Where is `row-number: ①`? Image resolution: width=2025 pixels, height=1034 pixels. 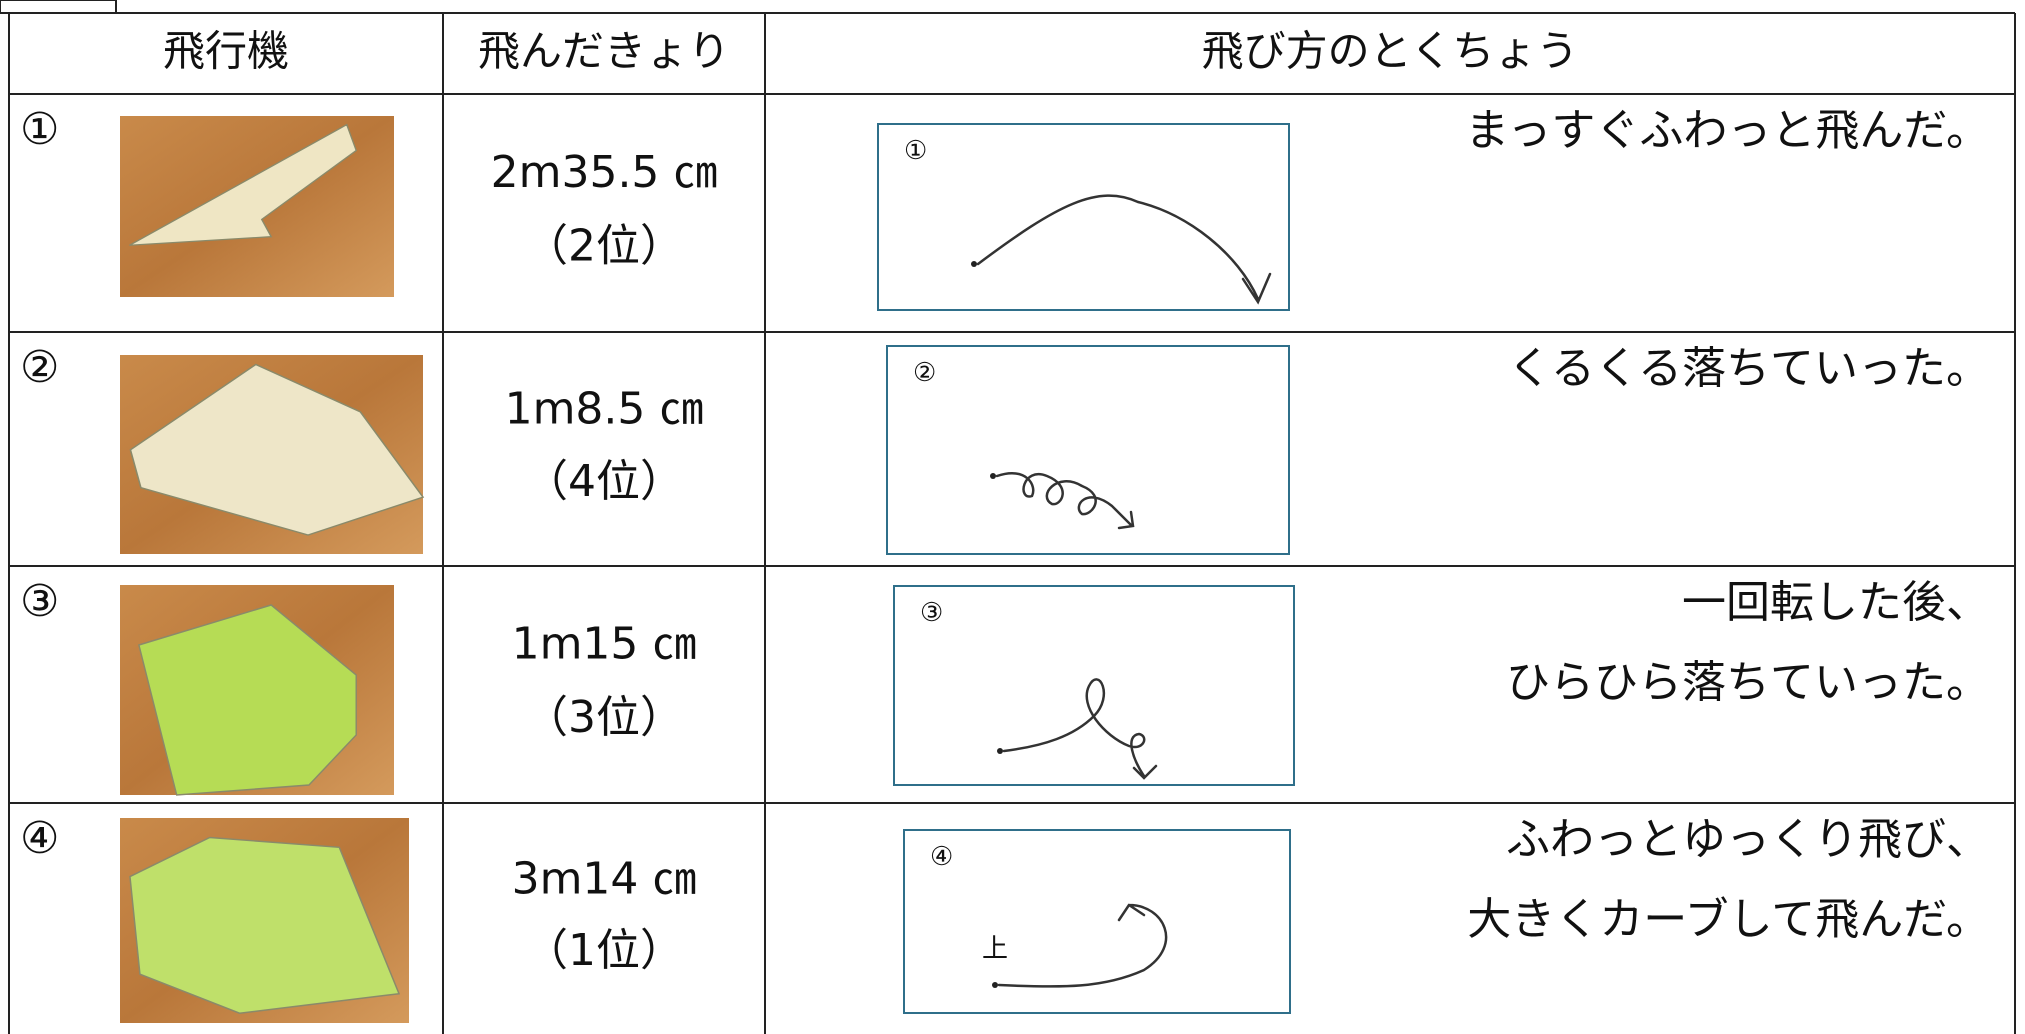 row-number: ① is located at coordinates (39, 129).